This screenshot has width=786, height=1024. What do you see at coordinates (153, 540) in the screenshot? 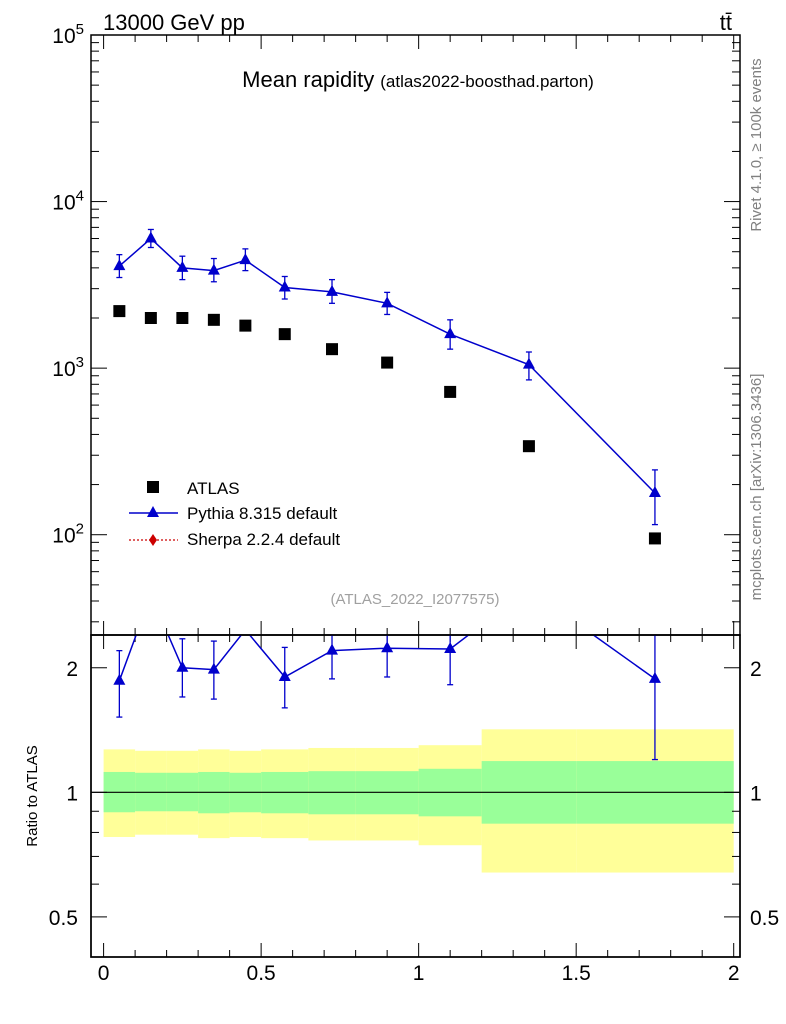
I see `legend-marker-sherpa` at bounding box center [153, 540].